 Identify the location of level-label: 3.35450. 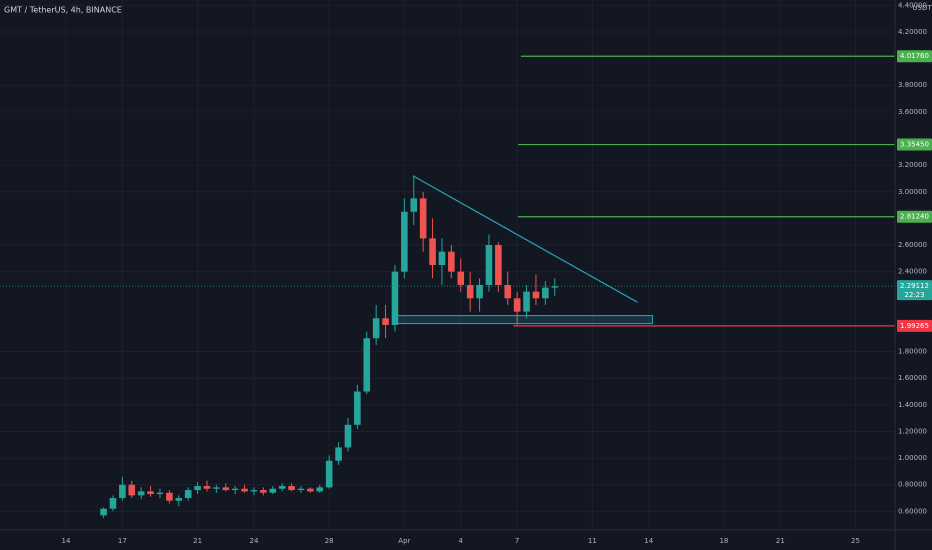
(914, 145).